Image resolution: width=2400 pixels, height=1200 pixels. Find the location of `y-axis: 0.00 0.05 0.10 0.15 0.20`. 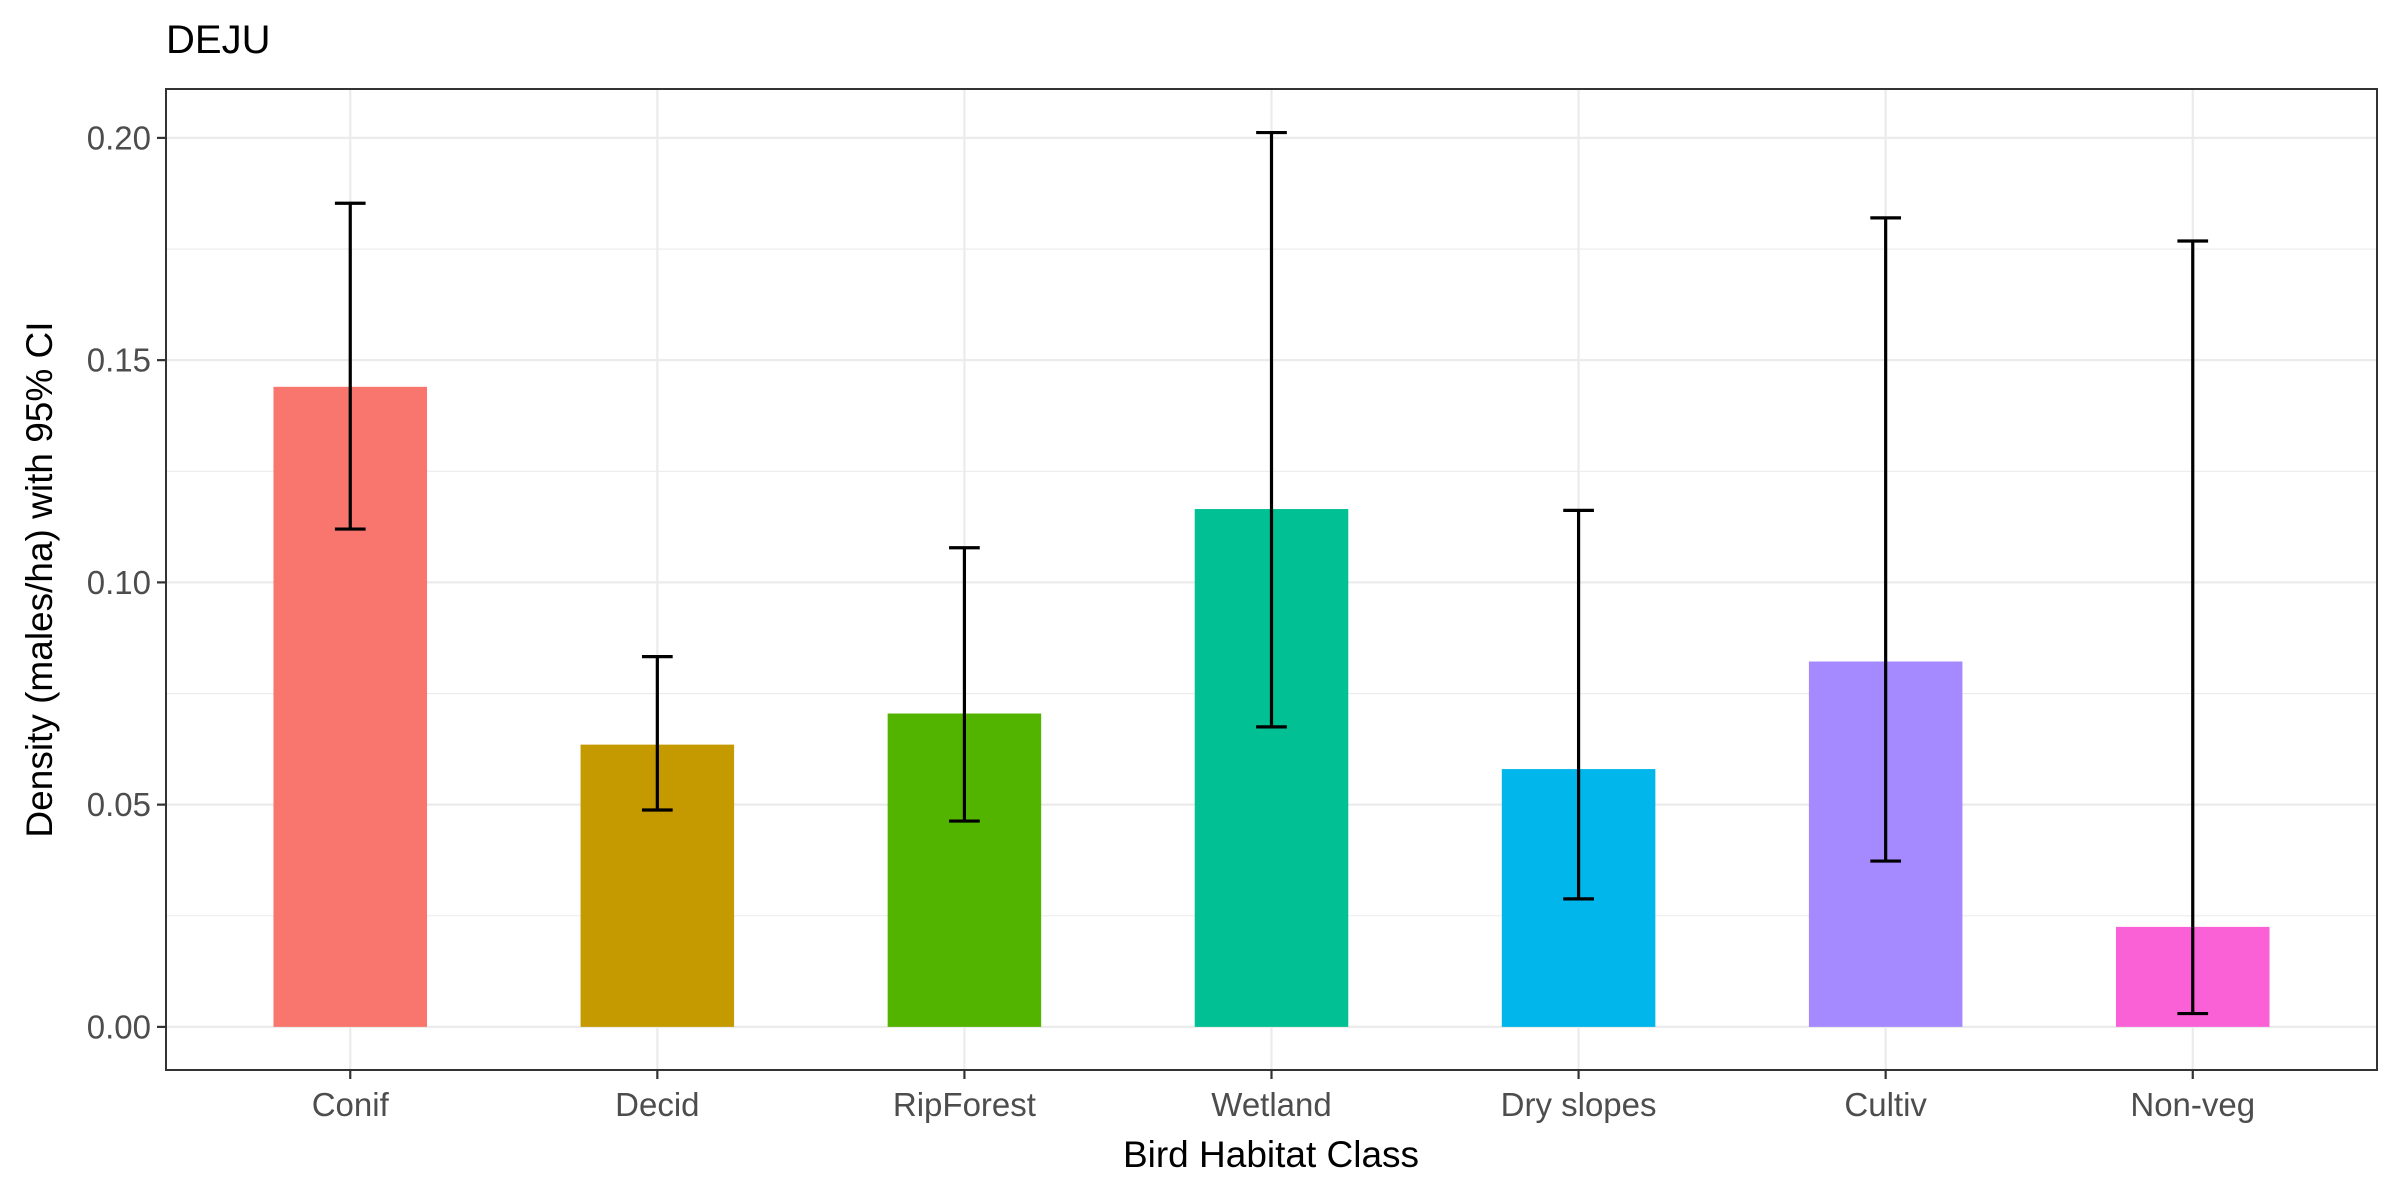

y-axis: 0.00 0.05 0.10 0.15 0.20 is located at coordinates (126, 582).